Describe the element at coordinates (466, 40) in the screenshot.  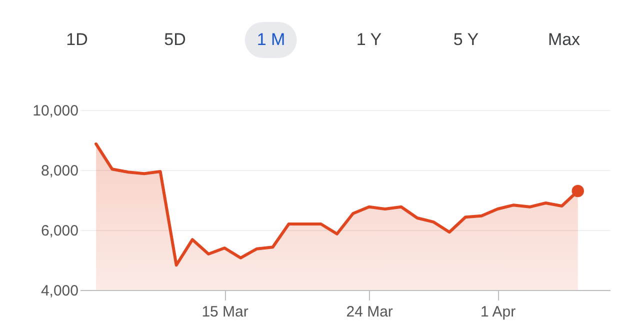
I see `text: 5 Y` at that location.